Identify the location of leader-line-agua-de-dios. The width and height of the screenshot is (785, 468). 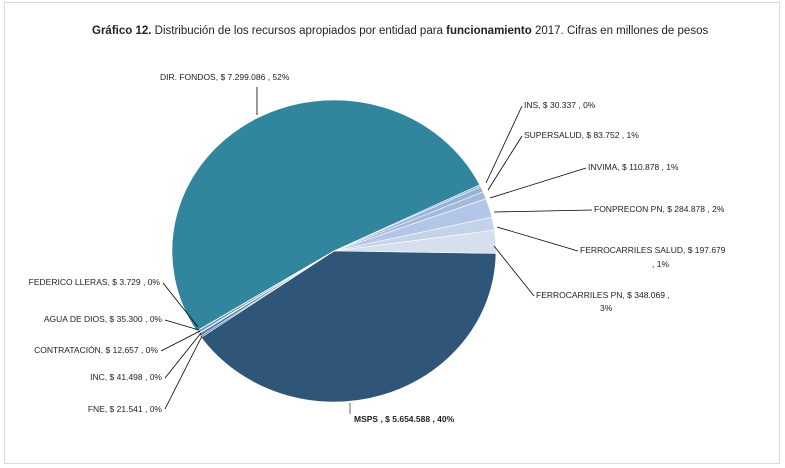
(182, 325).